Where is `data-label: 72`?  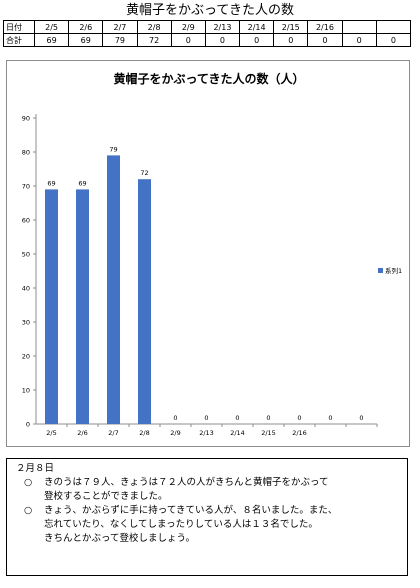 data-label: 72 is located at coordinates (144, 173).